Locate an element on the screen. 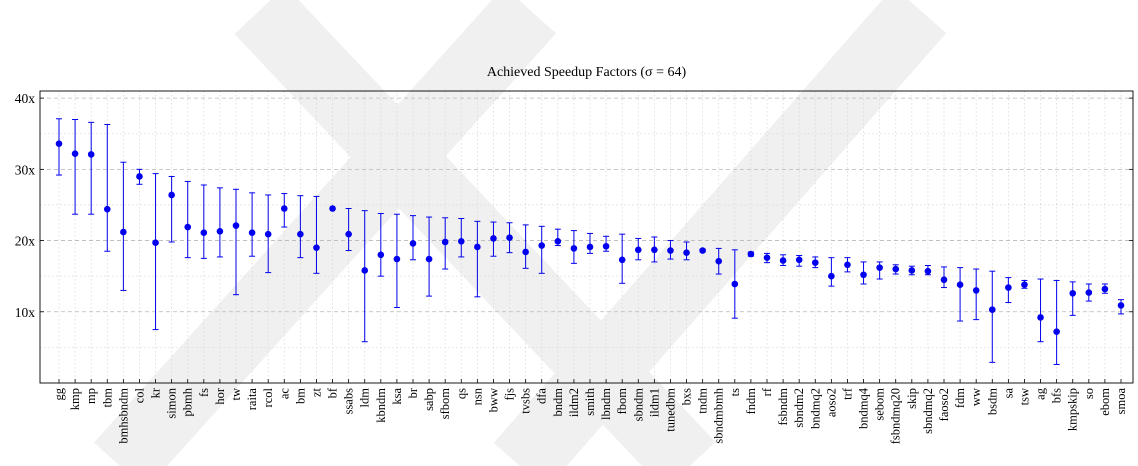 This screenshot has width=1138, height=466. category-label: pbmh is located at coordinates (188, 401).